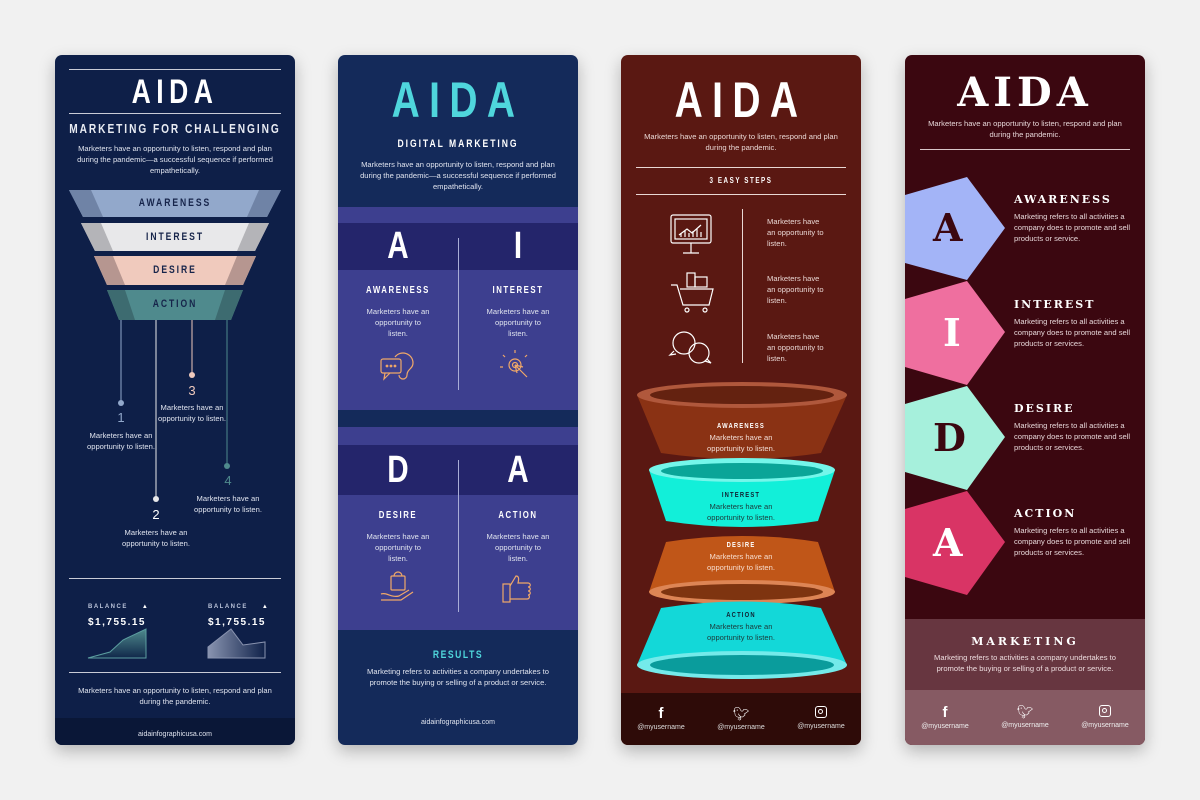 This screenshot has height=800, width=1200. What do you see at coordinates (398, 290) in the screenshot?
I see `cell-label: AWARENESS` at bounding box center [398, 290].